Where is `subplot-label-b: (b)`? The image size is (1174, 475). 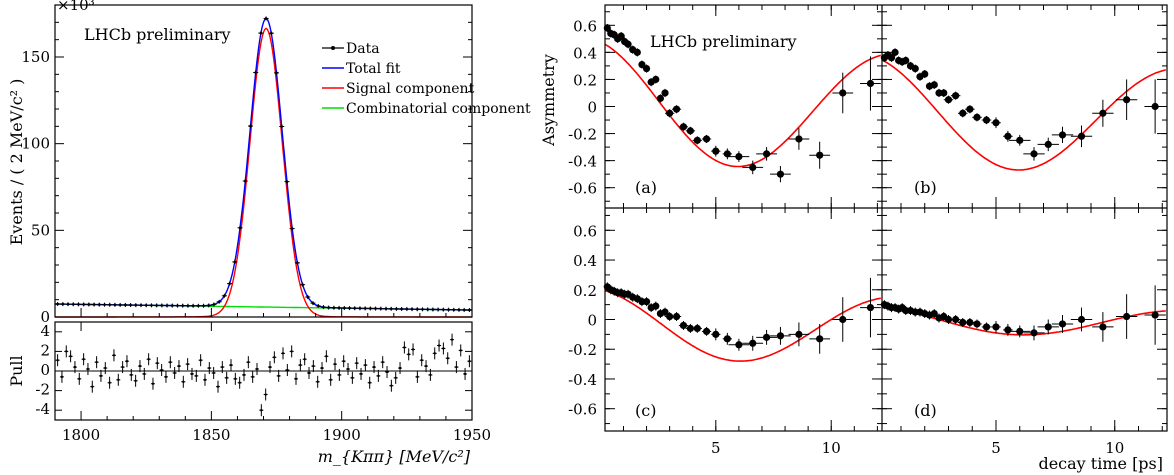 subplot-label-b: (b) is located at coordinates (925, 187).